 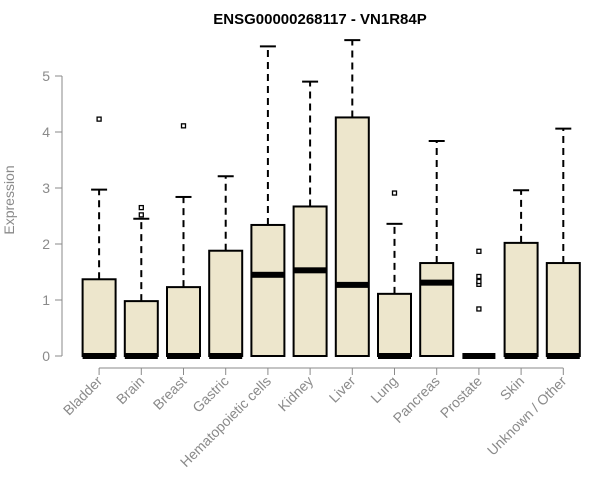 I want to click on y-tick-label: 0, so click(x=46, y=356).